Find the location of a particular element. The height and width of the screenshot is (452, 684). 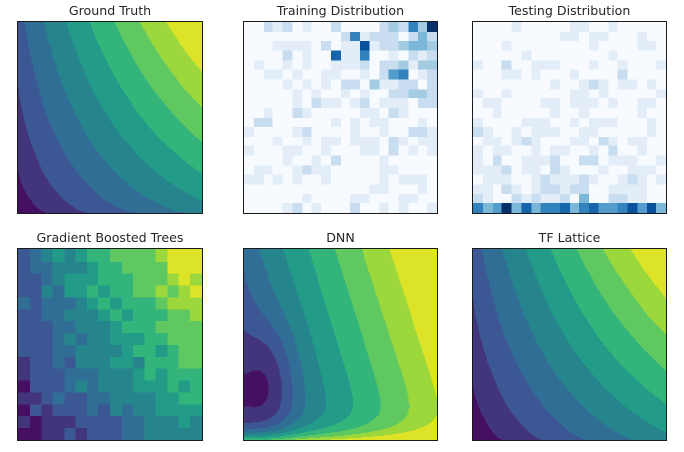

plot-gradient-boosted-trees is located at coordinates (110, 344).